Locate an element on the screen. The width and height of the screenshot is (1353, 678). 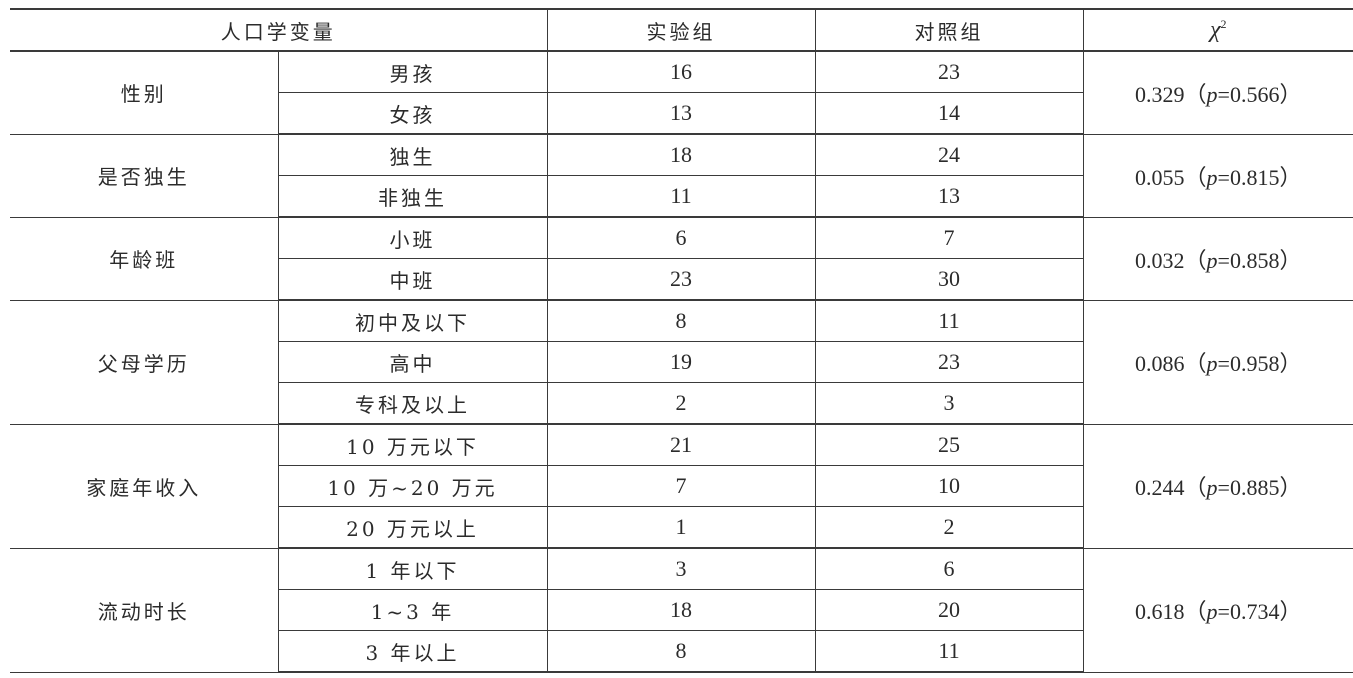
p-value-group: p 0.815 is located at coordinates (1243, 177).